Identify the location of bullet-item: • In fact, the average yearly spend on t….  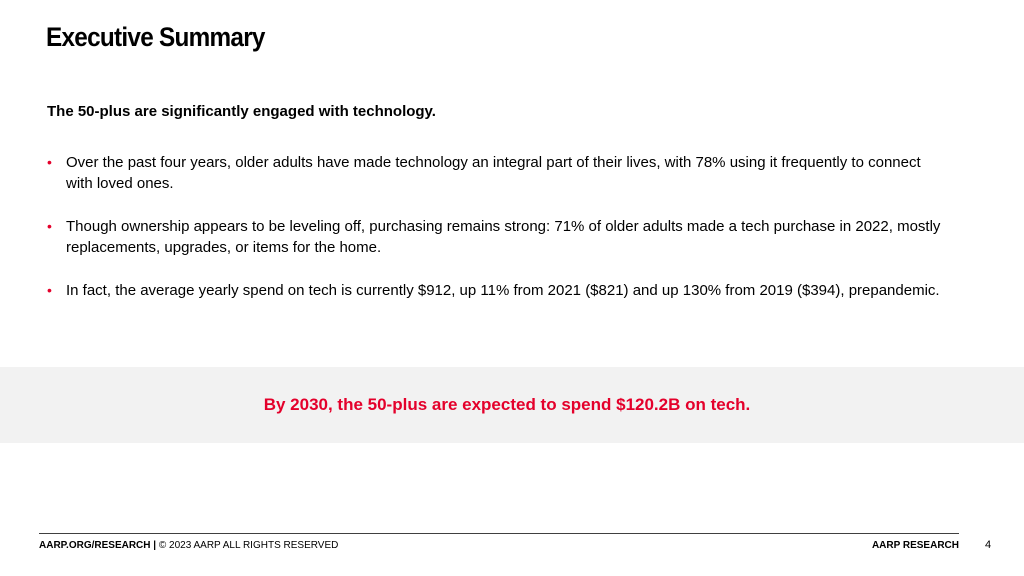
(497, 290).